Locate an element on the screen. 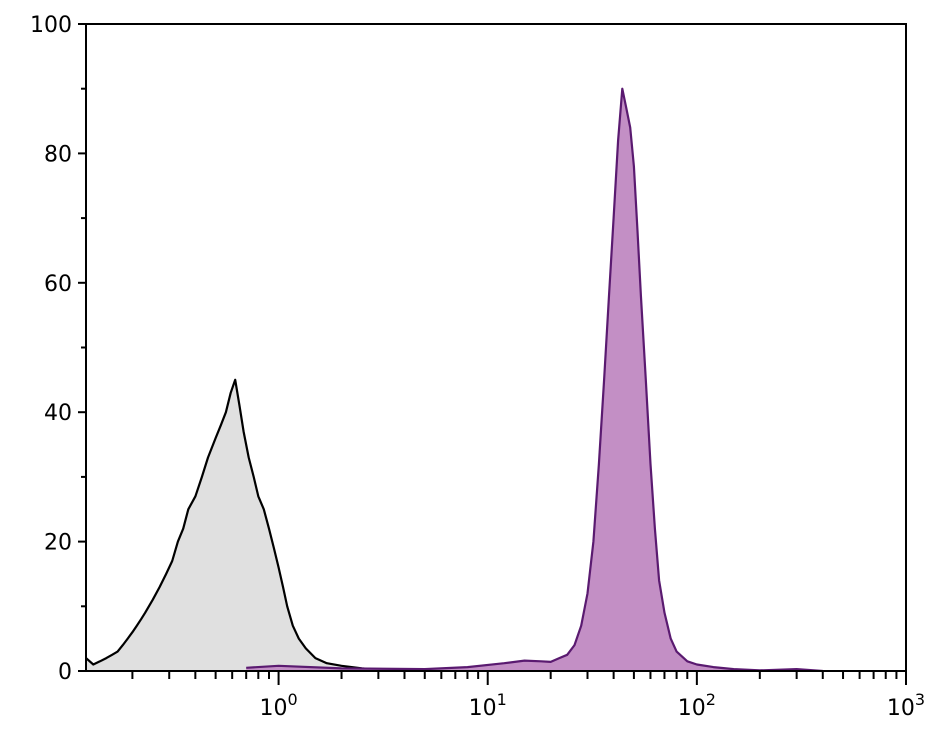 The width and height of the screenshot is (936, 745). x-tick-label-10: 10¹ is located at coordinates (488, 705).